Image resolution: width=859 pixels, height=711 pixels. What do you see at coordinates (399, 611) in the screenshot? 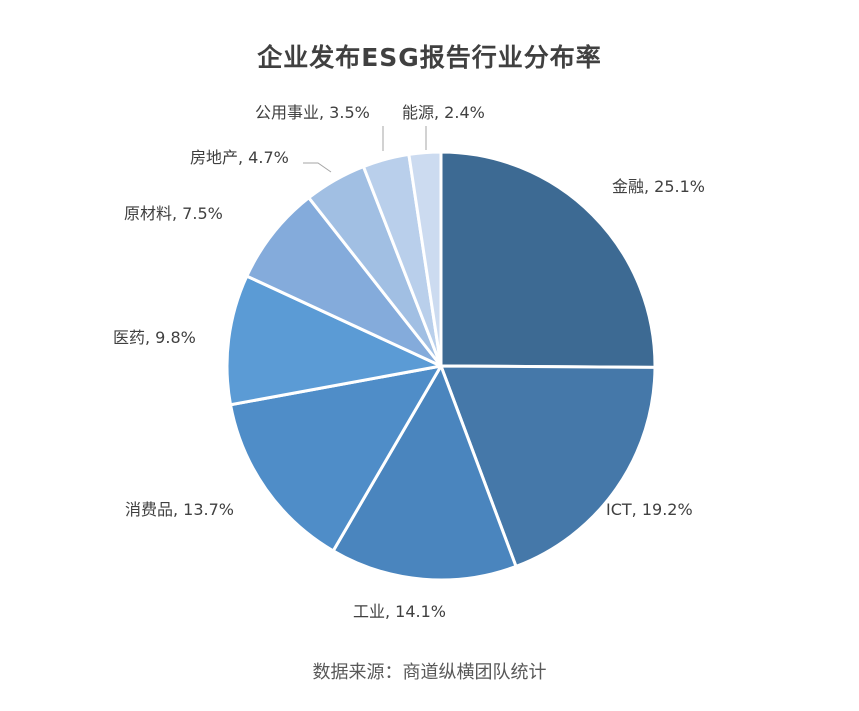
I see `slice-label-3: 工业, 14.1%` at bounding box center [399, 611].